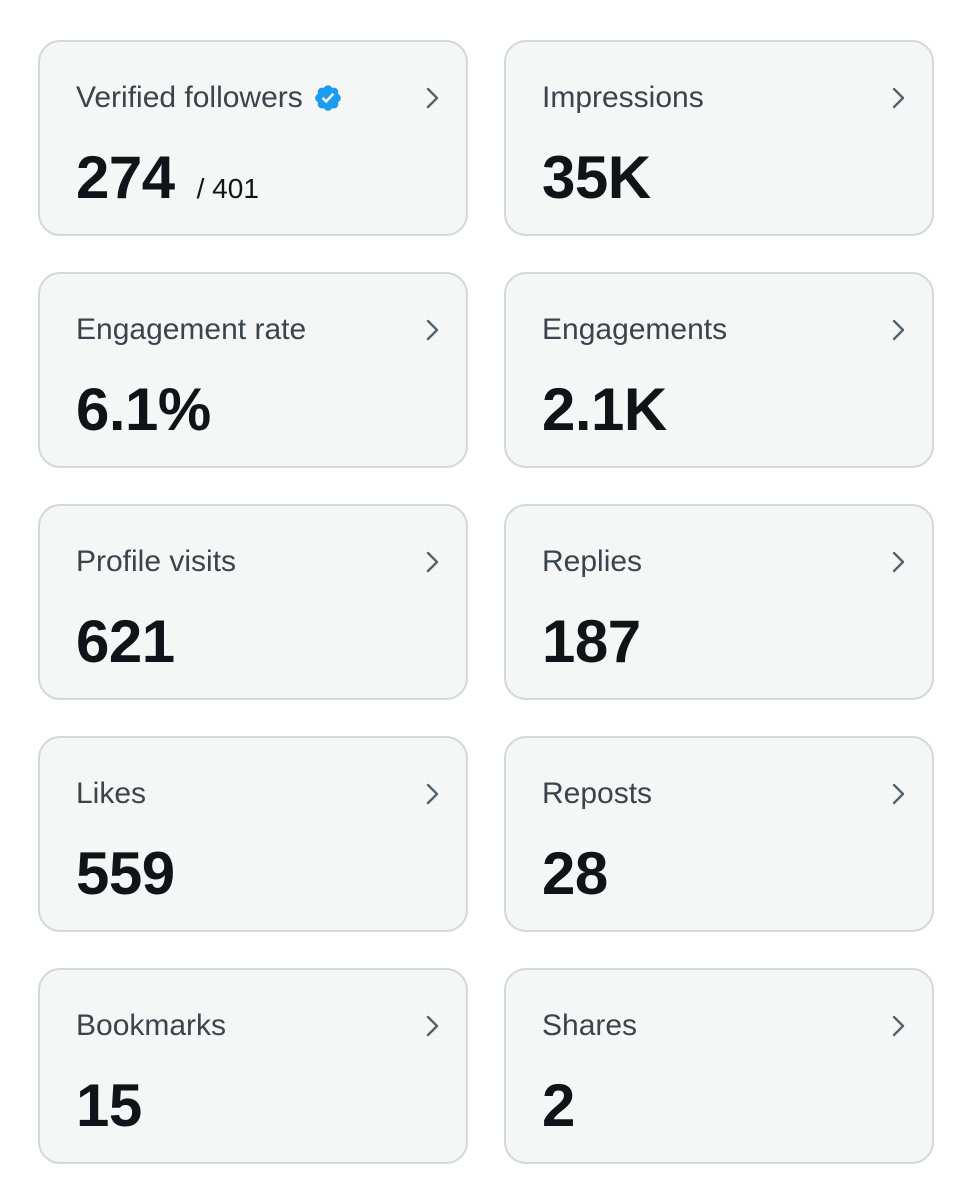 Image resolution: width=972 pixels, height=1200 pixels. I want to click on metric-label: Likes, so click(111, 793).